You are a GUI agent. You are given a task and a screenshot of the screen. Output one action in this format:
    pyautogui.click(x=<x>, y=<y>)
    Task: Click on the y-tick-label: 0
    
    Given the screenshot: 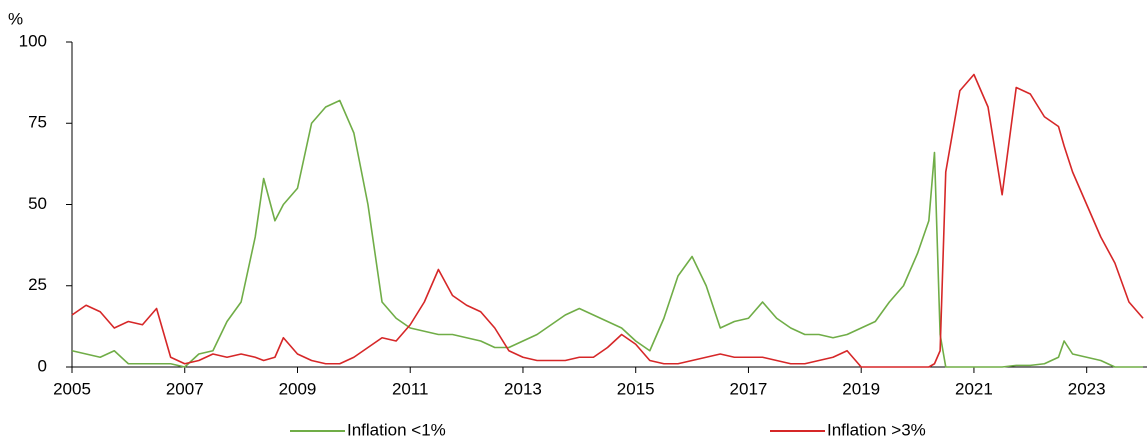 What is the action you would take?
    pyautogui.click(x=42, y=365)
    